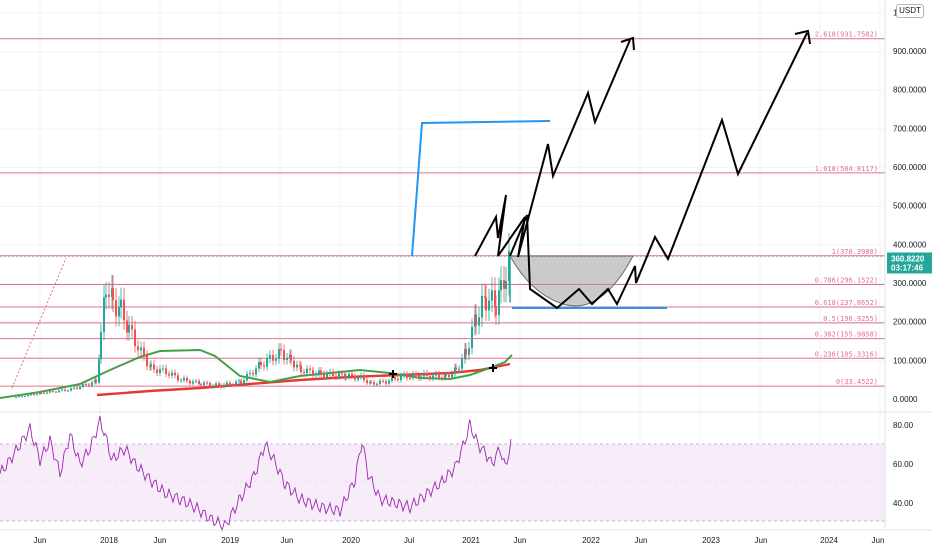  What do you see at coordinates (493, 368) in the screenshot?
I see `cross-marker` at bounding box center [493, 368].